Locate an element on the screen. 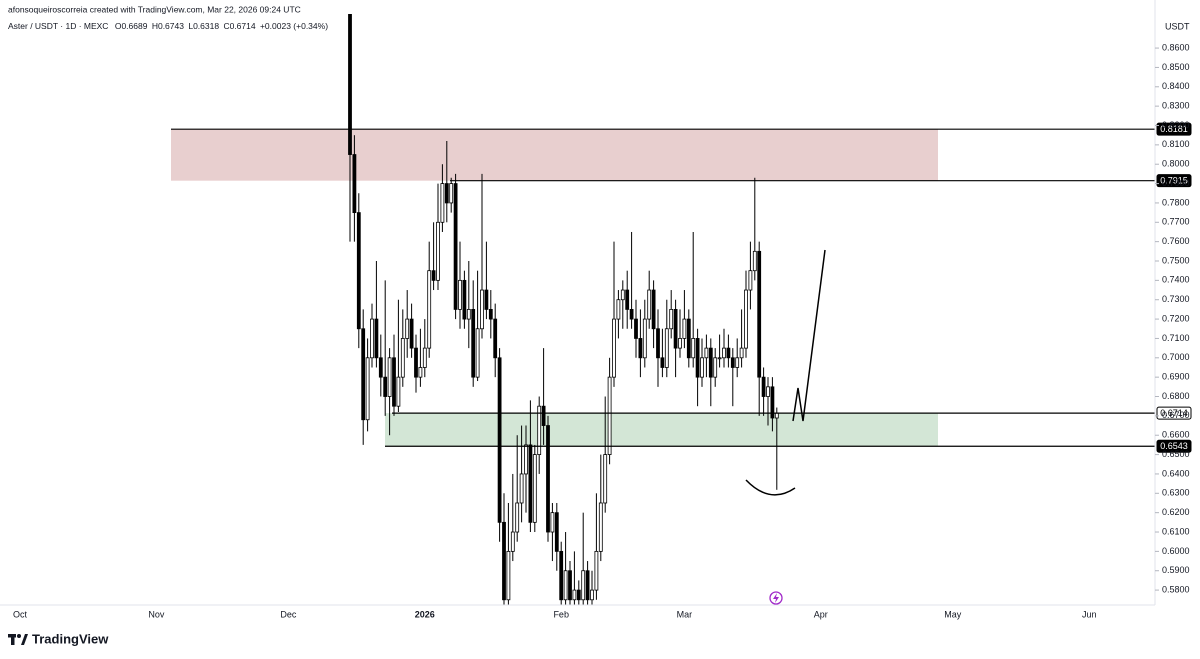 The width and height of the screenshot is (1200, 659). y-tick-label: 0.7300 is located at coordinates (1176, 299).